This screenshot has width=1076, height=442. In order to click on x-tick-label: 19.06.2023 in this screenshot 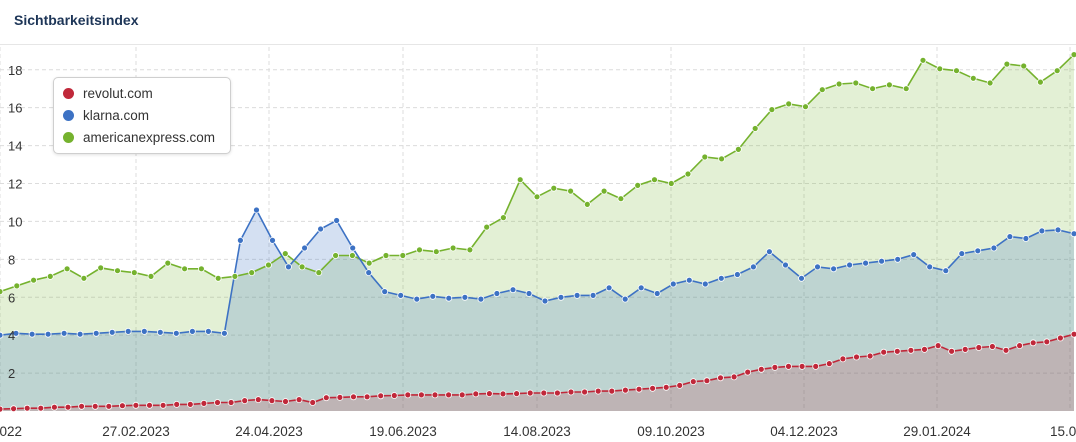, I will do `click(403, 431)`.